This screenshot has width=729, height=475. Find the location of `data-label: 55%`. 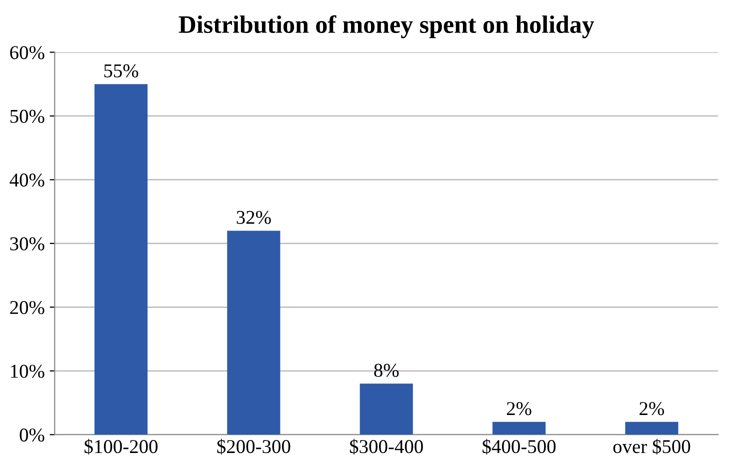

data-label: 55% is located at coordinates (121, 71).